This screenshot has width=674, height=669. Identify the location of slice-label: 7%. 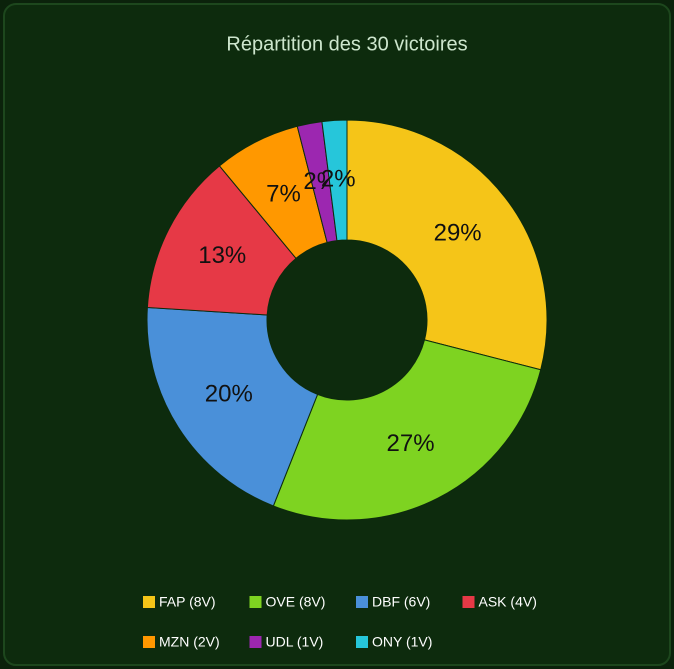
(283, 194).